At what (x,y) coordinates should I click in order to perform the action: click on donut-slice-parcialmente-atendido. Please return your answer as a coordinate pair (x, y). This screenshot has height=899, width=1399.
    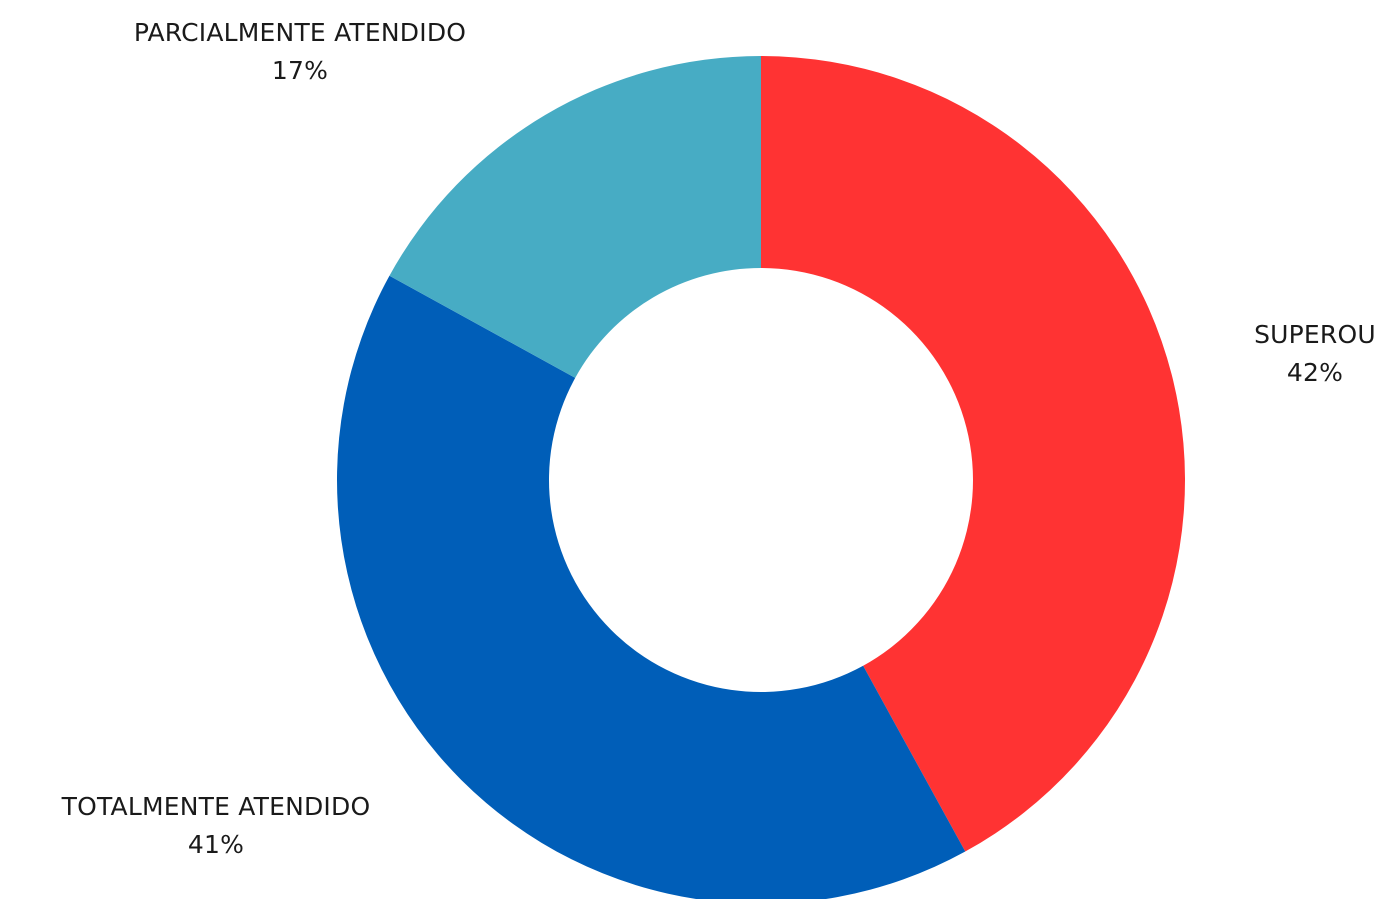
    Looking at the image, I should click on (575, 217).